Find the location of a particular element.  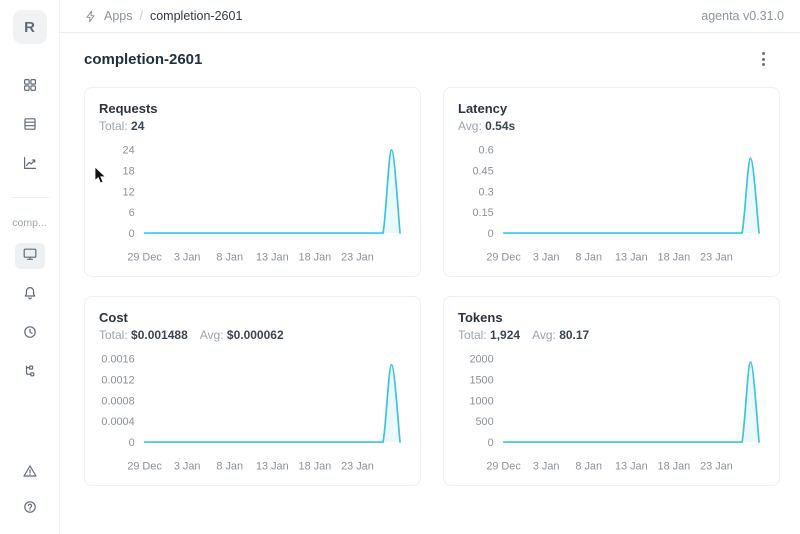

sidebar-item-apps is located at coordinates (30, 87).